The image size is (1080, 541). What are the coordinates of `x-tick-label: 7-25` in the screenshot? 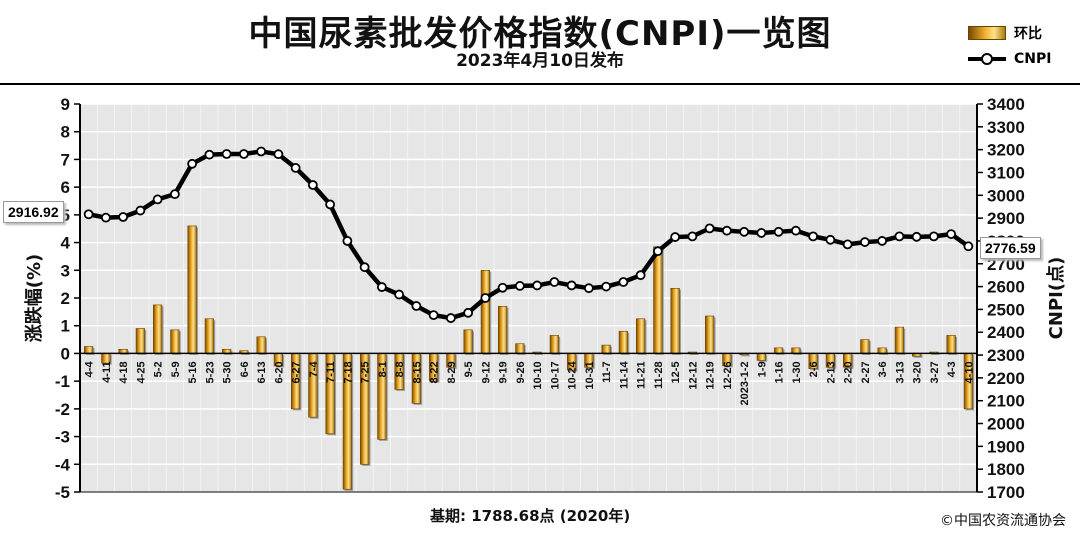 It's located at (366, 372).